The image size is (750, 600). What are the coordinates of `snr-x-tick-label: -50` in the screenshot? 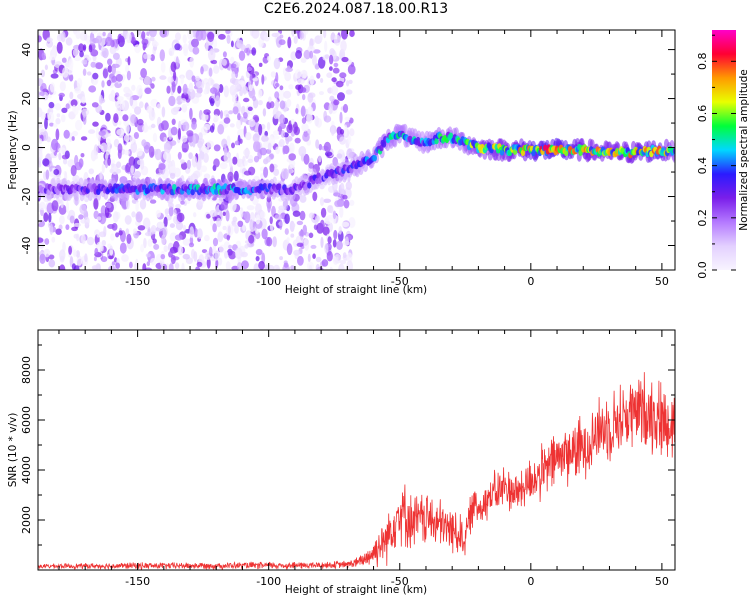 It's located at (400, 581).